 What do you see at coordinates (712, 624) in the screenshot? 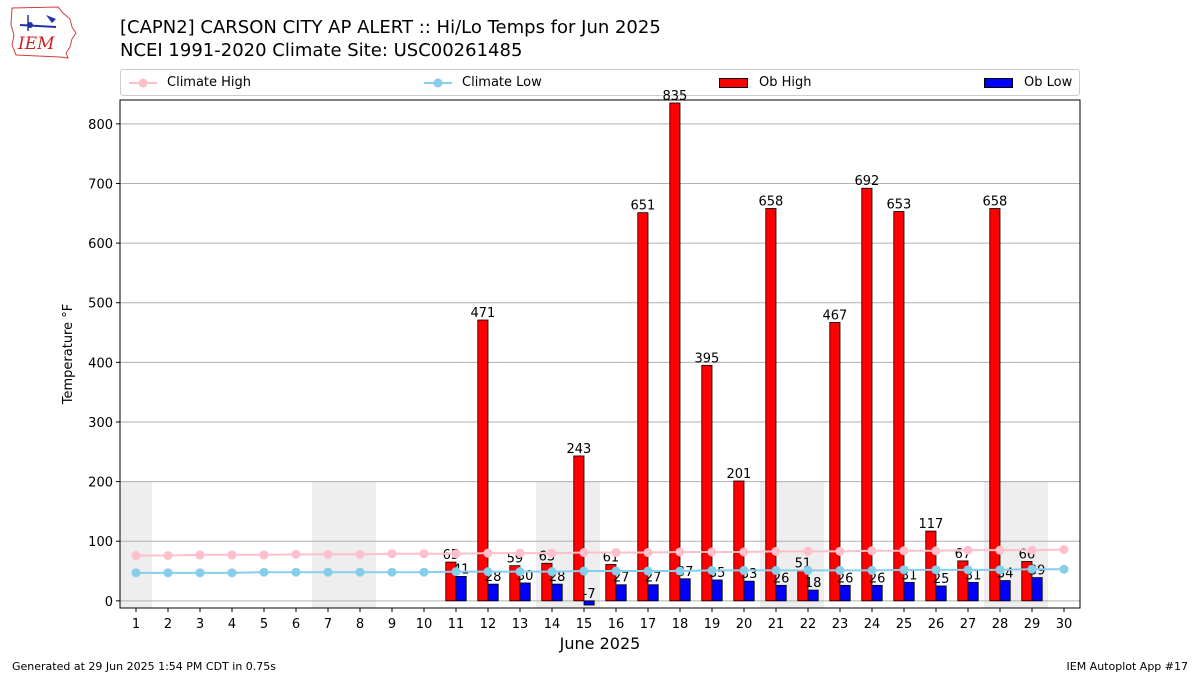
I see `x-tick-label: 19` at bounding box center [712, 624].